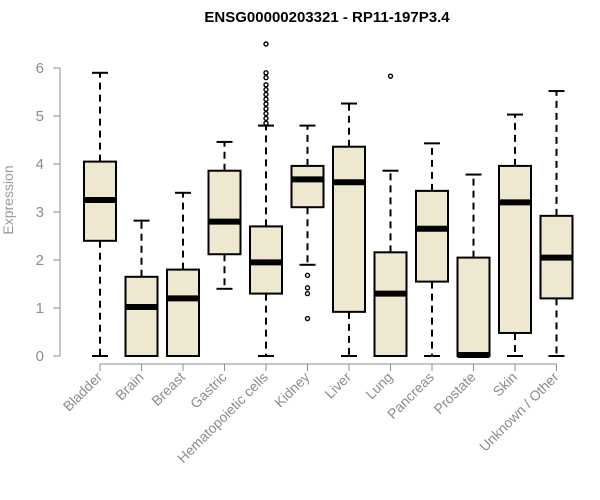 Image resolution: width=600 pixels, height=500 pixels. Describe the element at coordinates (48, 212) in the screenshot. I see `y-axis: 0 1 2 3 4 5 6` at that location.